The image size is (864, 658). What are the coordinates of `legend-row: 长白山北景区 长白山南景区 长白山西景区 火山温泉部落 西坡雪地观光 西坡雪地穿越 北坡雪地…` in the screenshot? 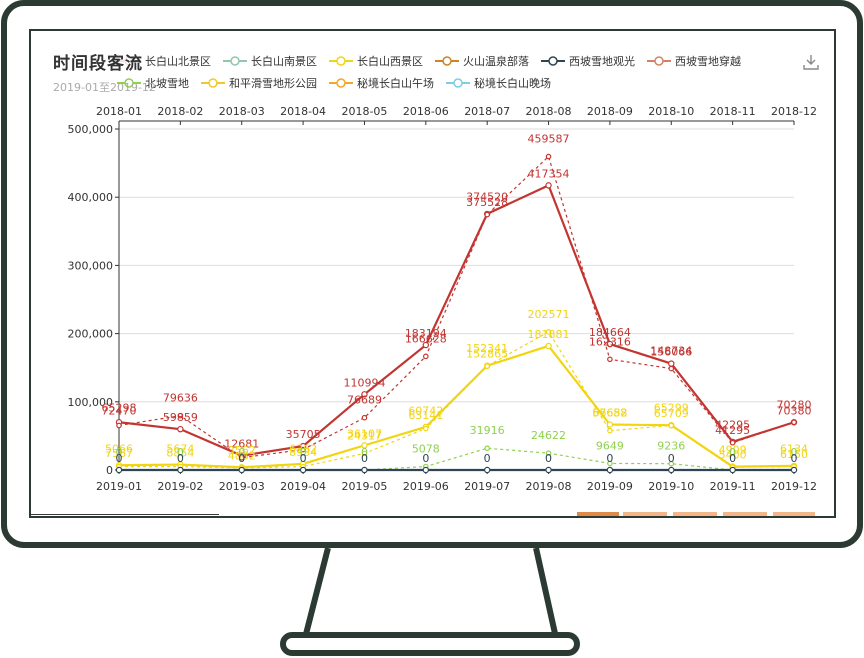 It's located at (462, 72).